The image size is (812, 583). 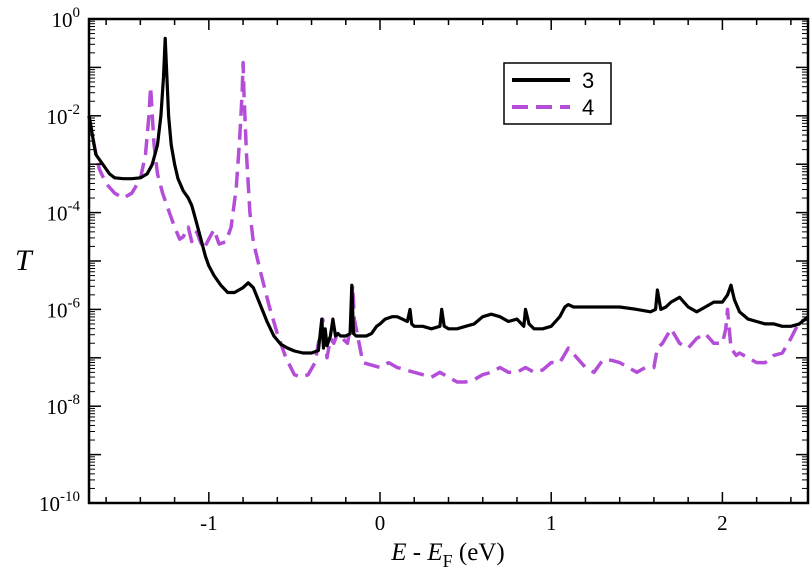 What do you see at coordinates (64, 115) in the screenshot?
I see `y-tick-label: 10⁻²` at bounding box center [64, 115].